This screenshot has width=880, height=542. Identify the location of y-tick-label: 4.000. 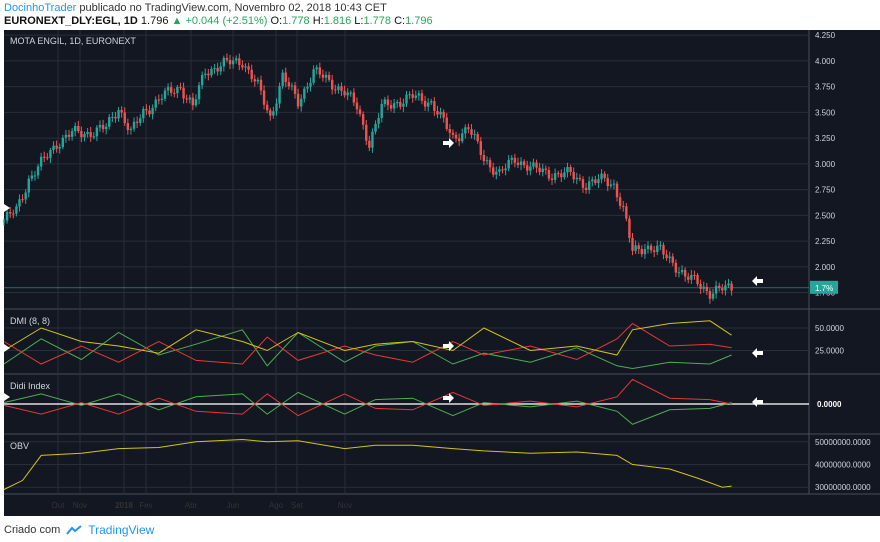
(825, 61).